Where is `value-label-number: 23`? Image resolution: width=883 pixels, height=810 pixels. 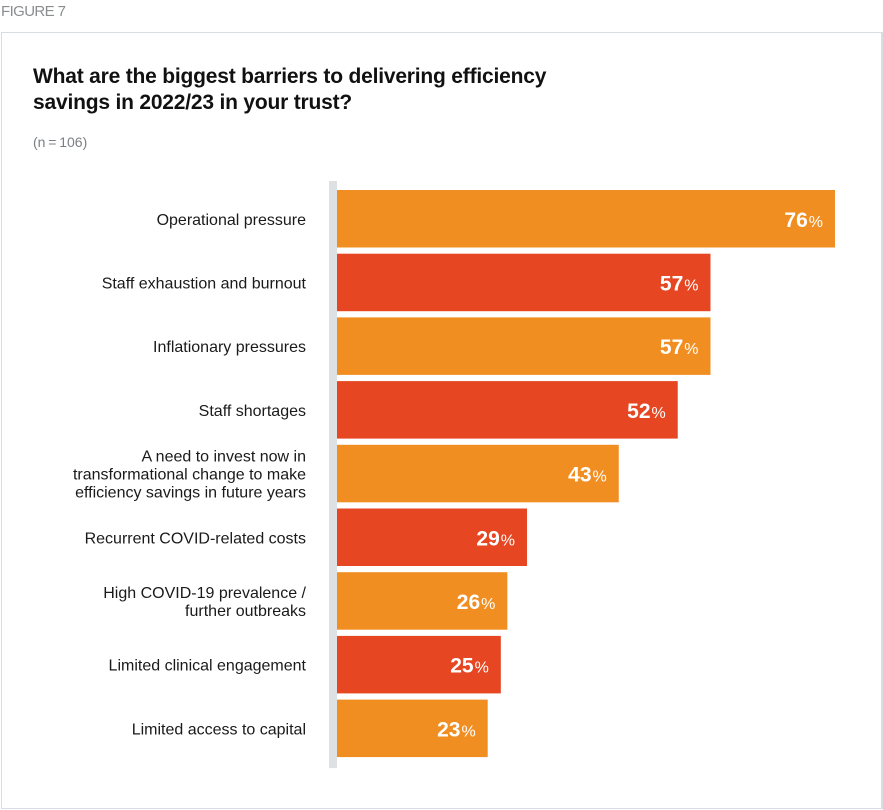
value-label-number: 23 is located at coordinates (448, 729).